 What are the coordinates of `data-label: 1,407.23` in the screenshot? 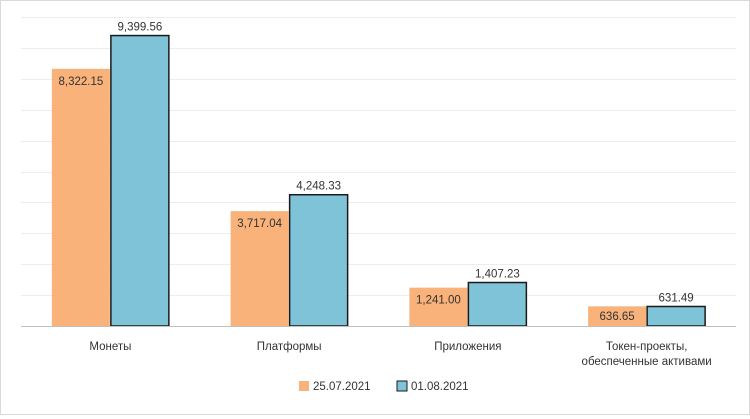 It's located at (497, 275).